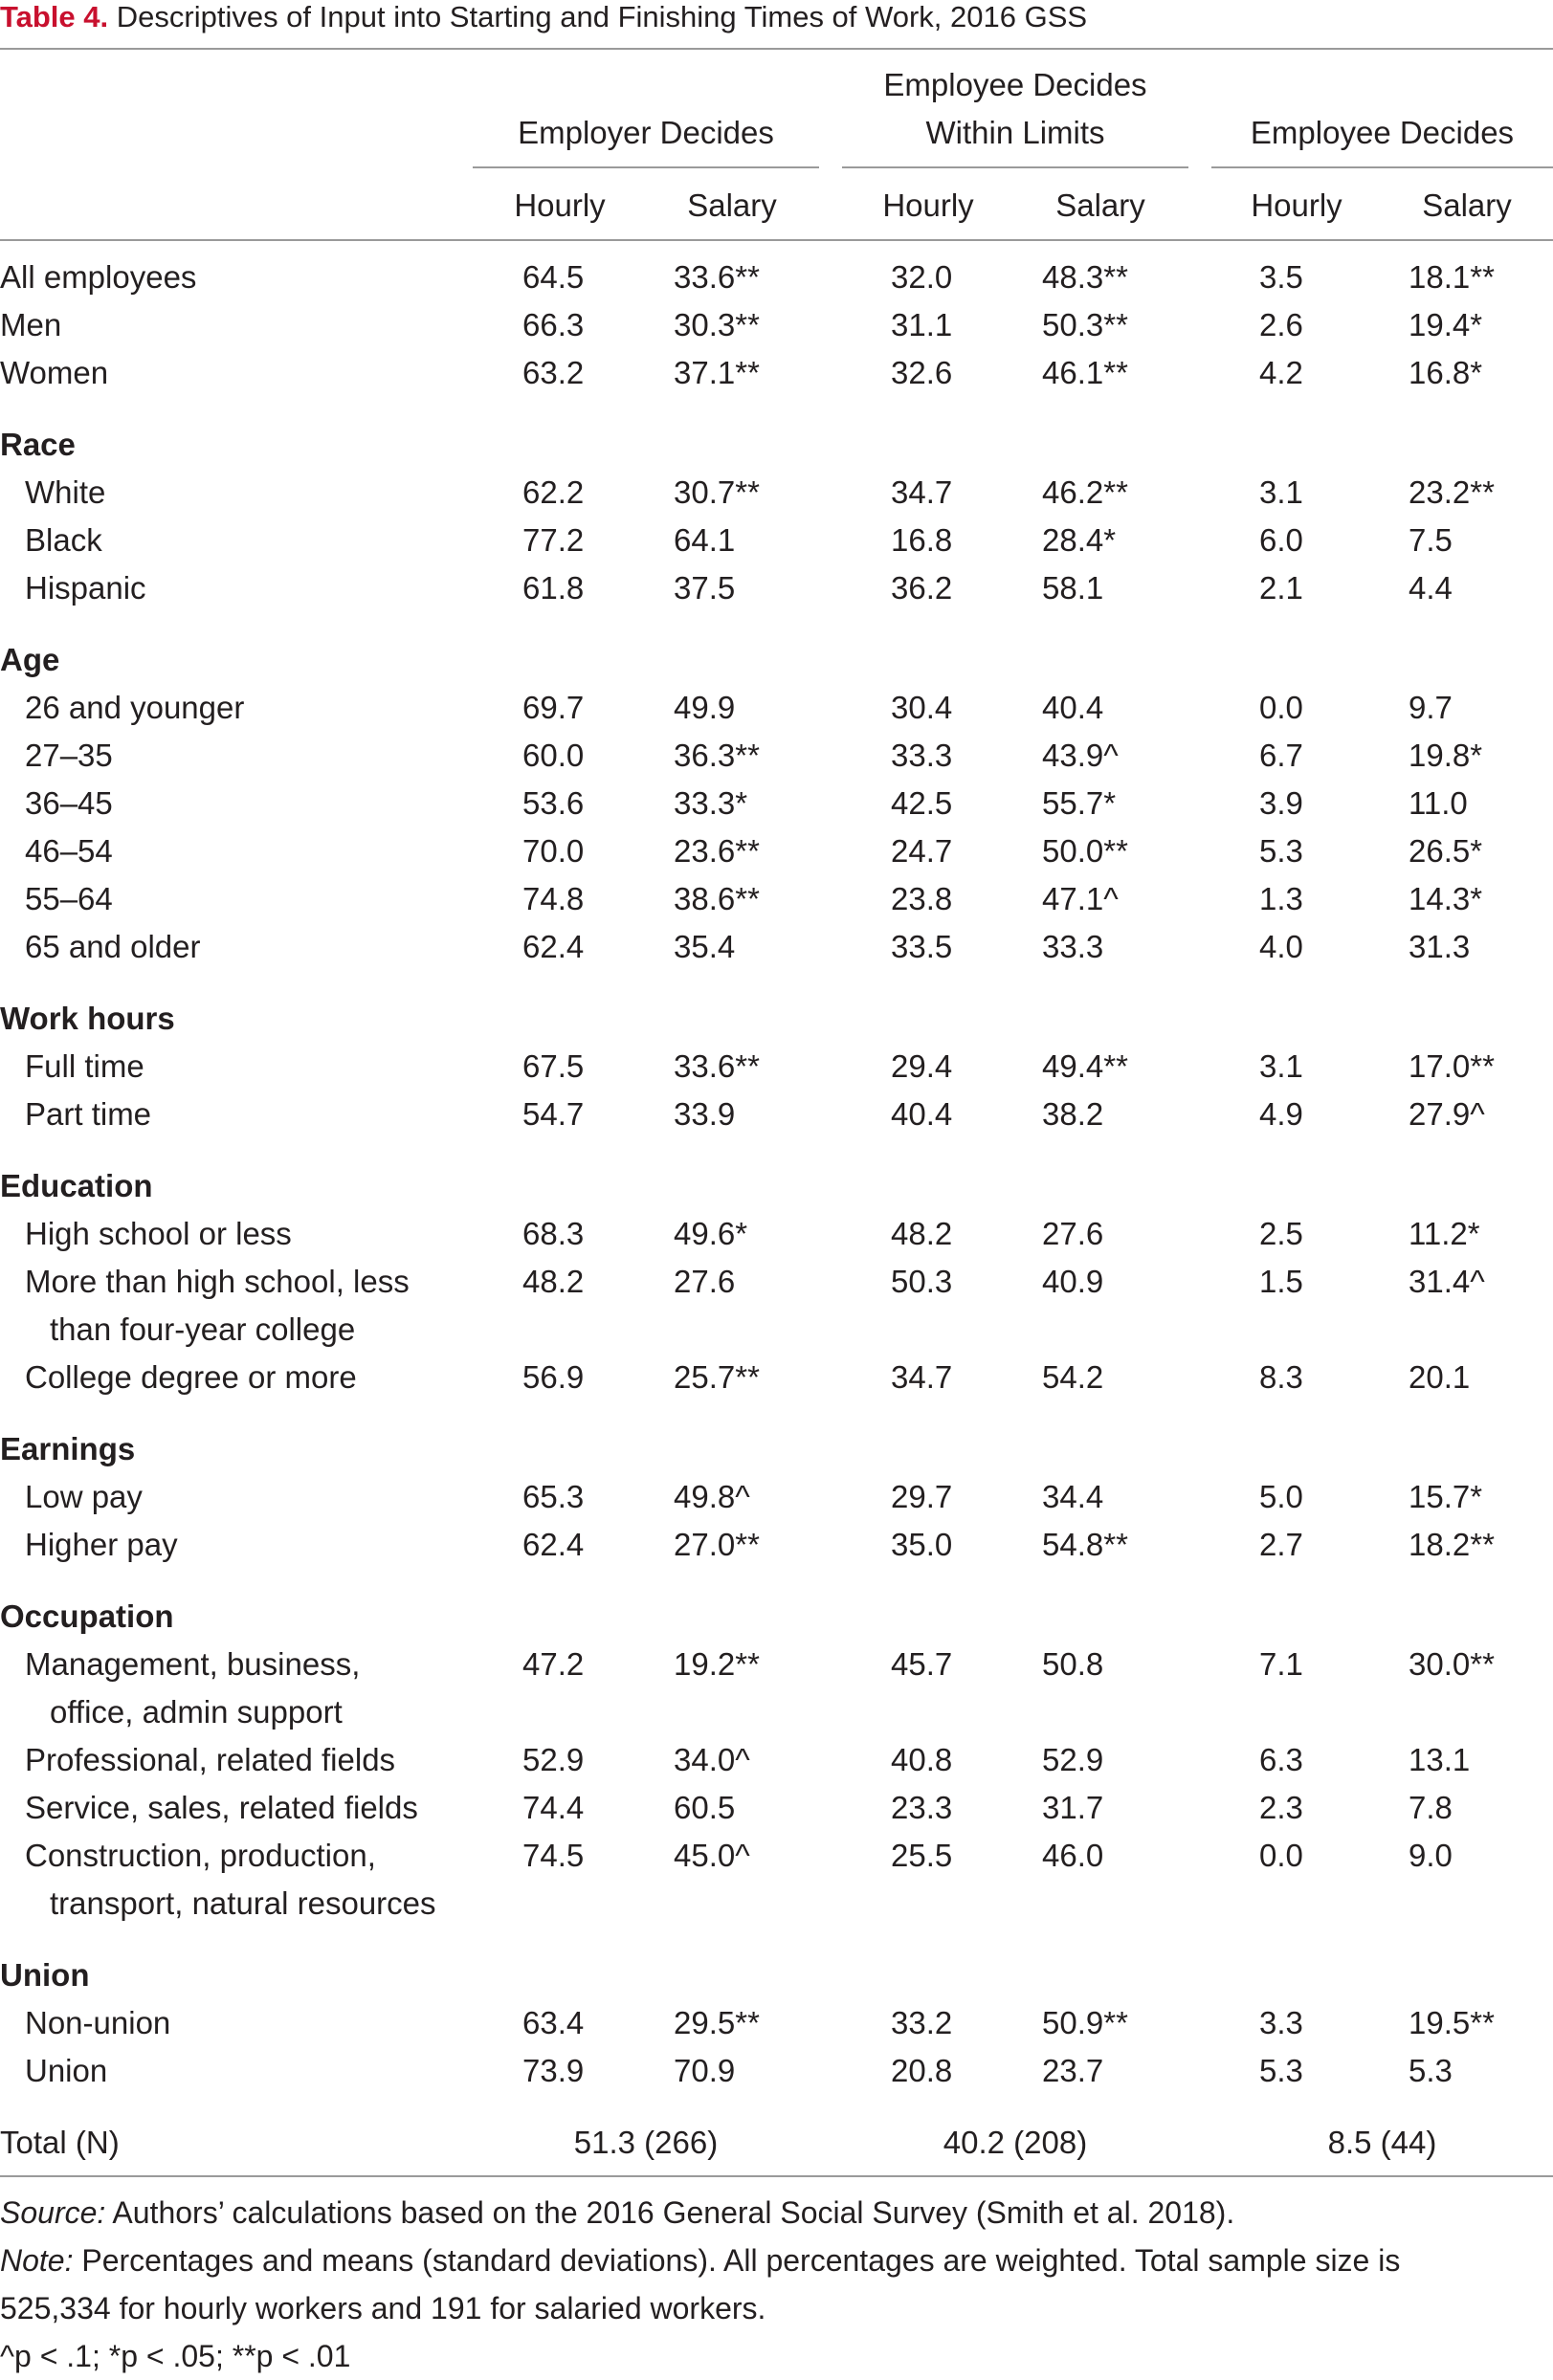  What do you see at coordinates (38, 444) in the screenshot?
I see `section-heading: Race` at bounding box center [38, 444].